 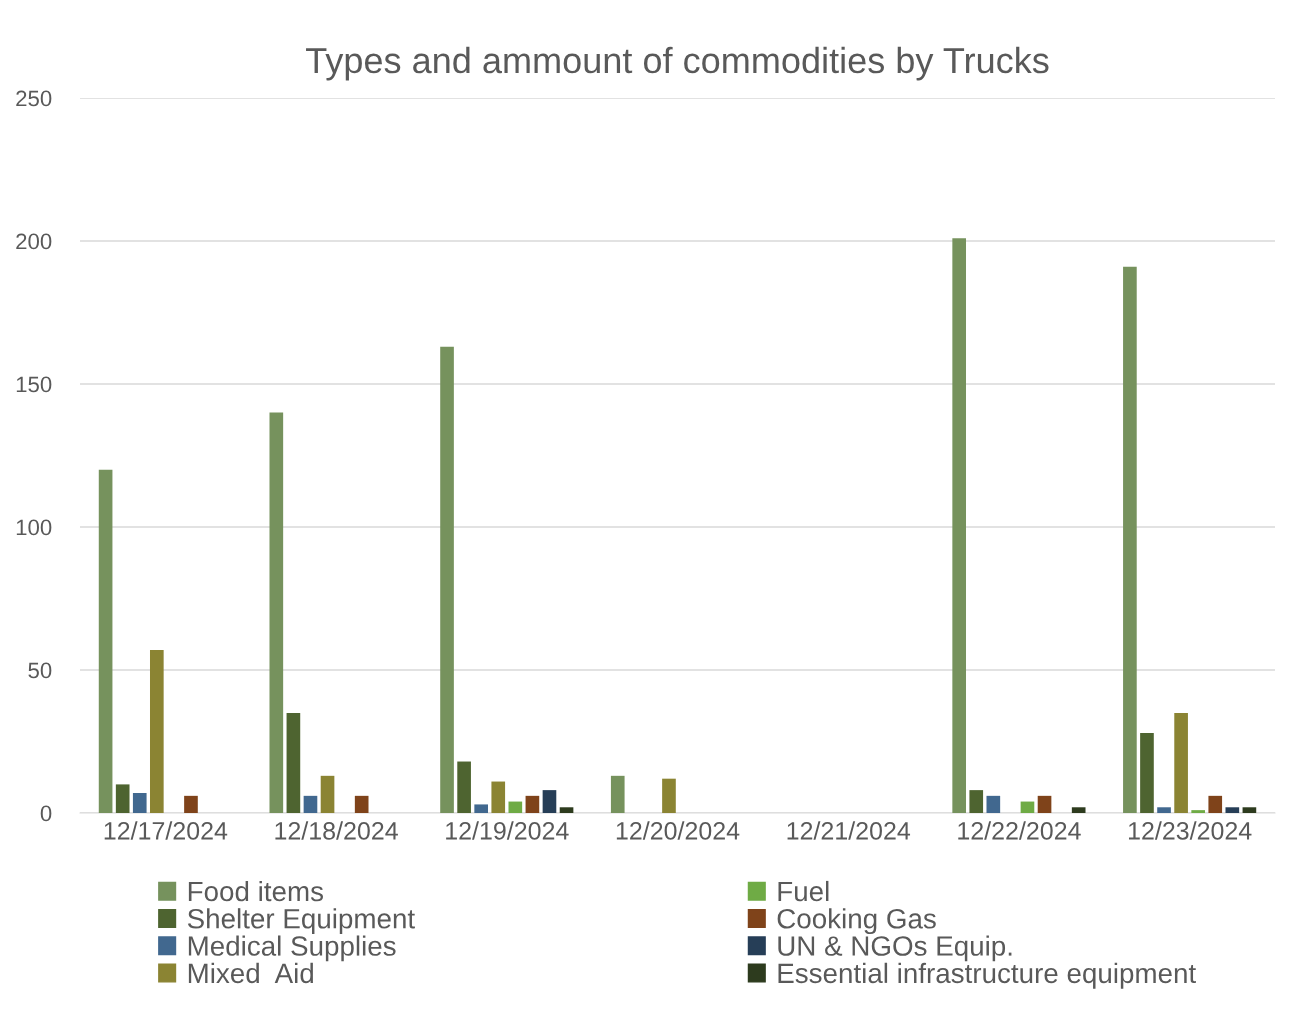 I want to click on y-tick-label: 150, so click(x=34, y=384).